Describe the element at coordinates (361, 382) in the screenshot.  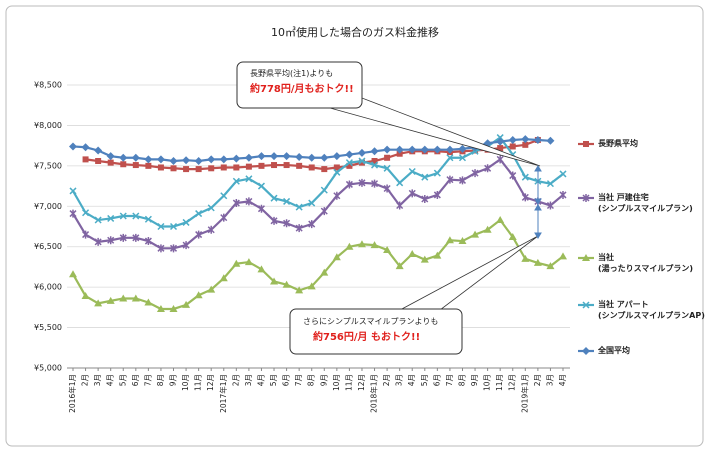
I see `x-tick-label: 12月` at that location.